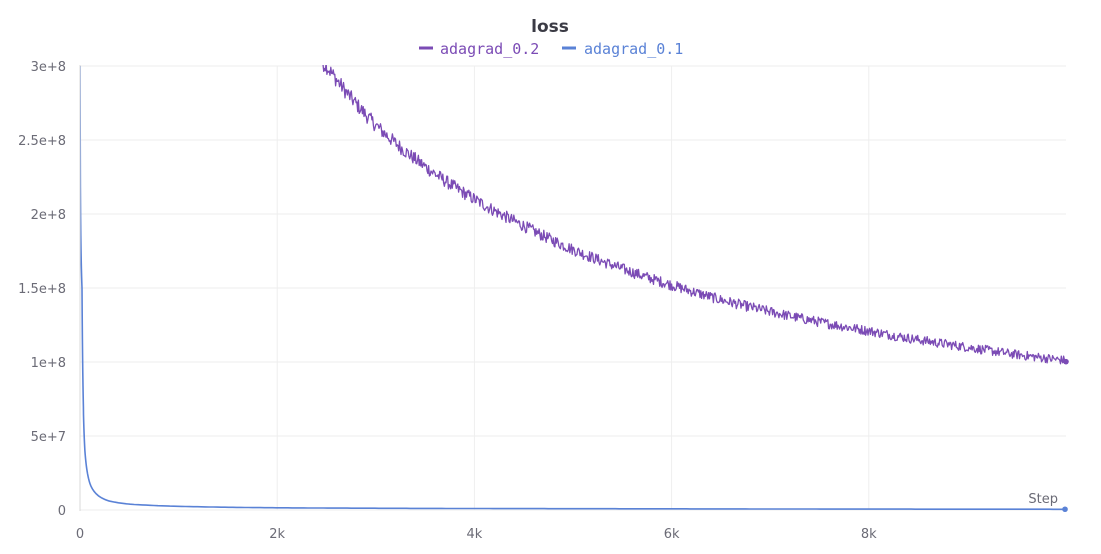 This screenshot has width=1101, height=554. I want to click on x-tick-label: 8k, so click(869, 534).